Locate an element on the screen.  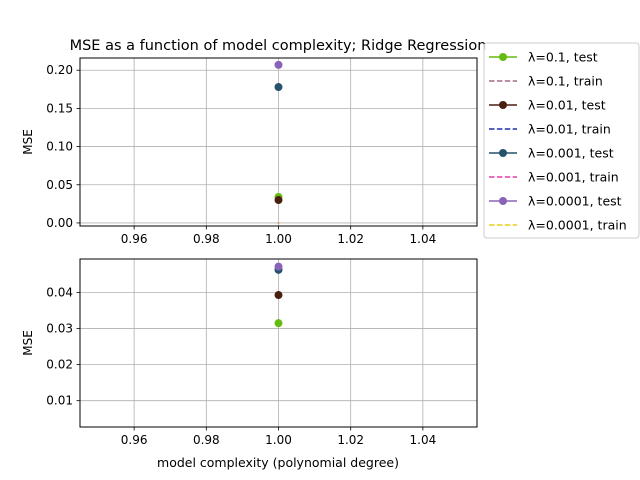
top-data-marks is located at coordinates (278, 142).